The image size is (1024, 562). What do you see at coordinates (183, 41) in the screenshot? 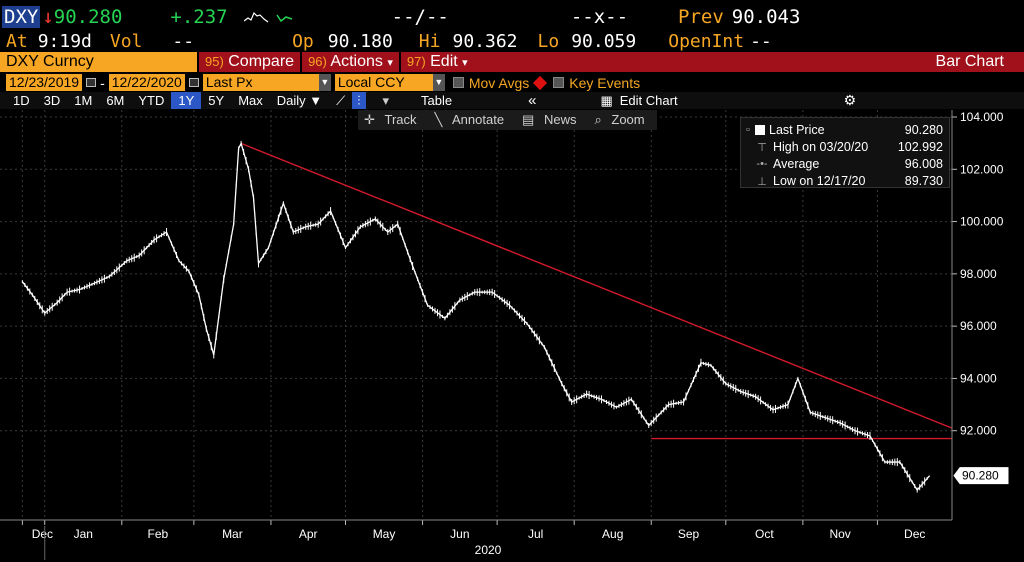
I see `vol-value: --` at bounding box center [183, 41].